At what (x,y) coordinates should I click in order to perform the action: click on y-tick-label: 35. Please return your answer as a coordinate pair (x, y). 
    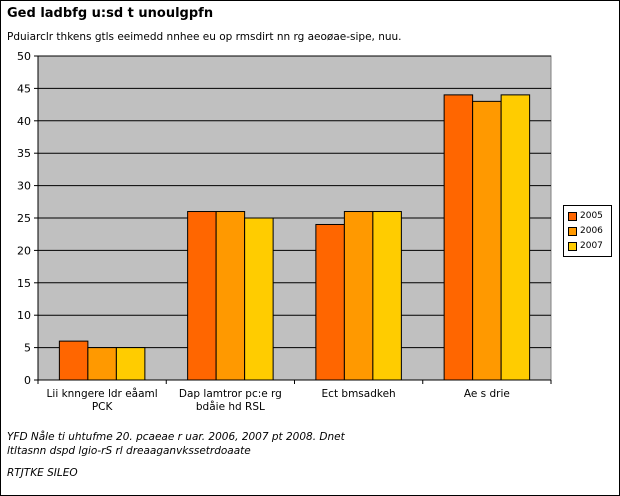
    Looking at the image, I should click on (24, 153).